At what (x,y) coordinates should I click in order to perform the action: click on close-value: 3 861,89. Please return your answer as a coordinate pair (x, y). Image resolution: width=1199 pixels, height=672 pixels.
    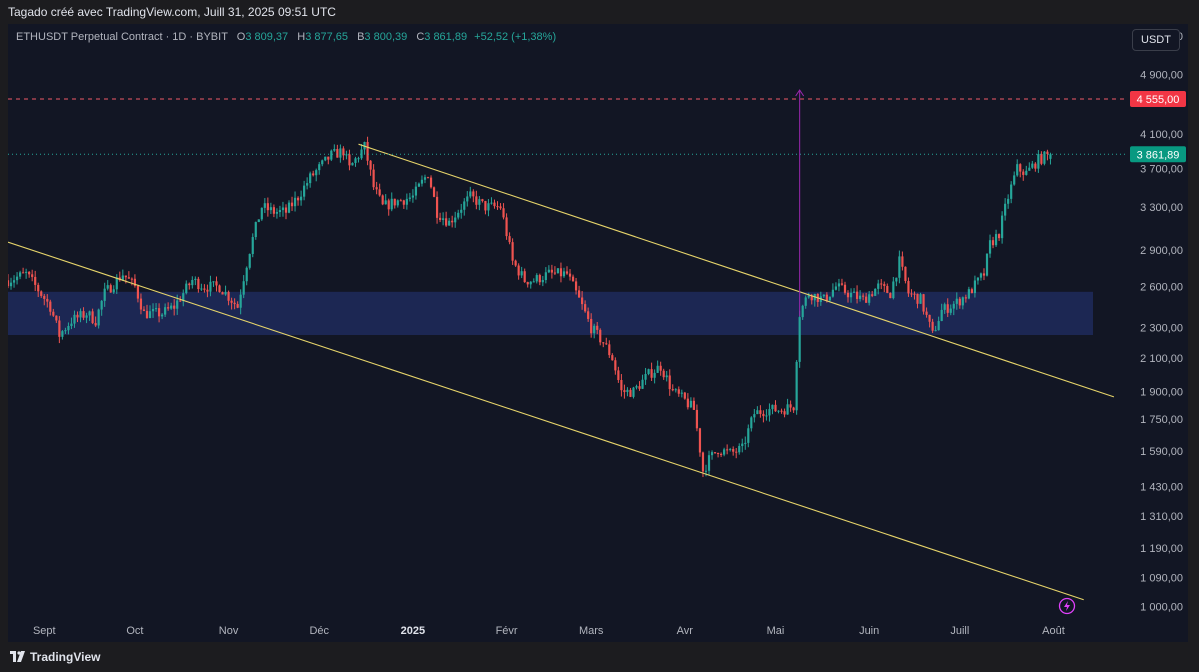
    Looking at the image, I should click on (446, 37).